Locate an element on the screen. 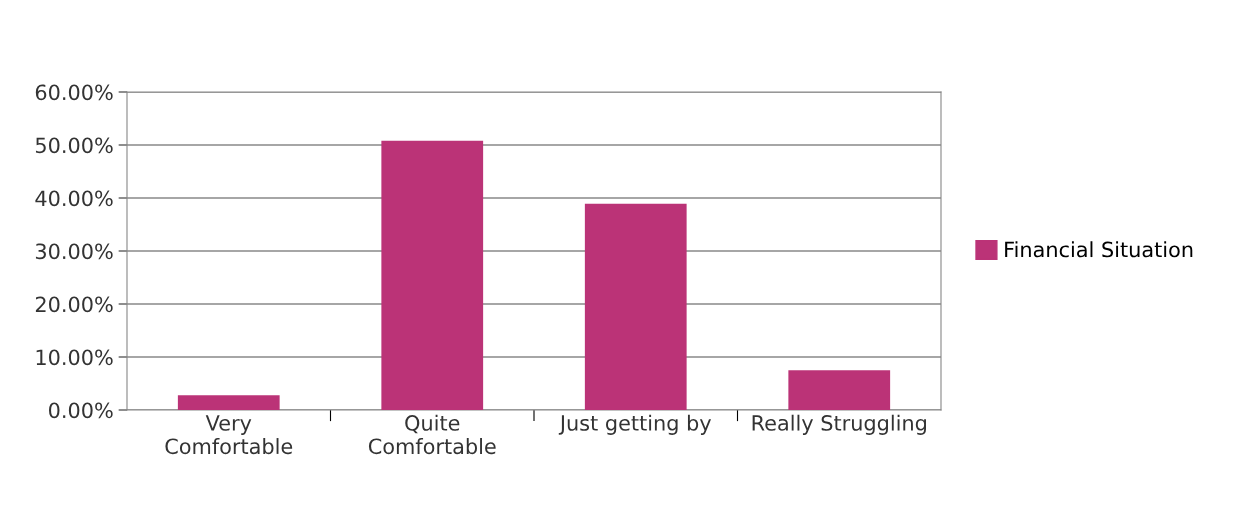 The width and height of the screenshot is (1234, 506). x-tick-label: Really Struggling is located at coordinates (839, 424).